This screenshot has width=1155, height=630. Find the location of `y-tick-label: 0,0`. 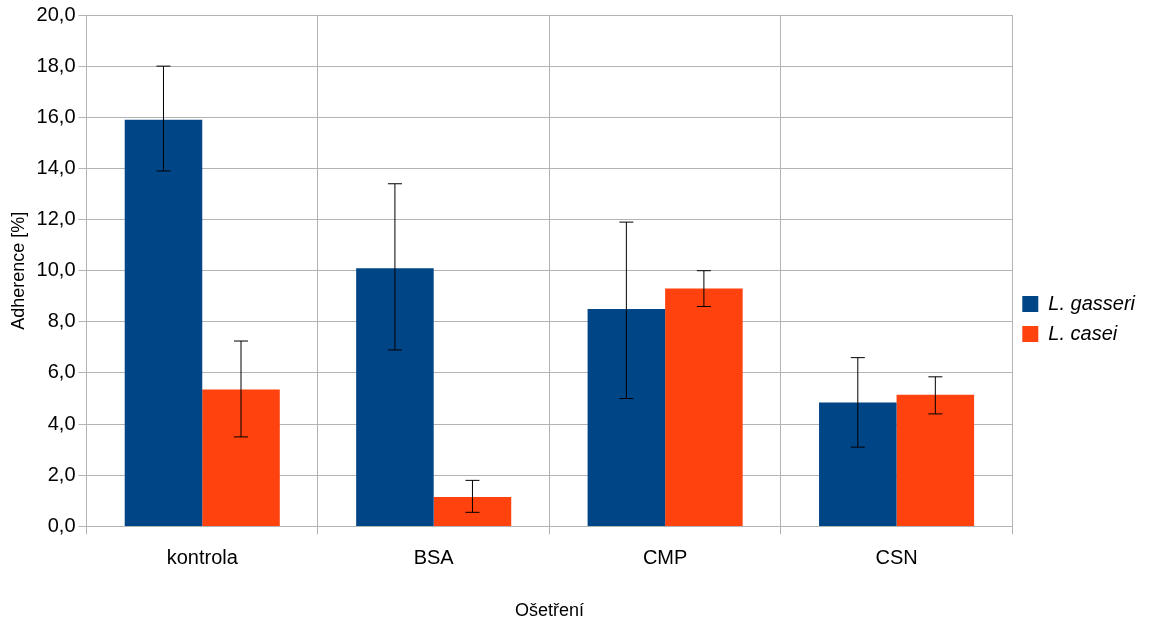

y-tick-label: 0,0 is located at coordinates (61, 524).